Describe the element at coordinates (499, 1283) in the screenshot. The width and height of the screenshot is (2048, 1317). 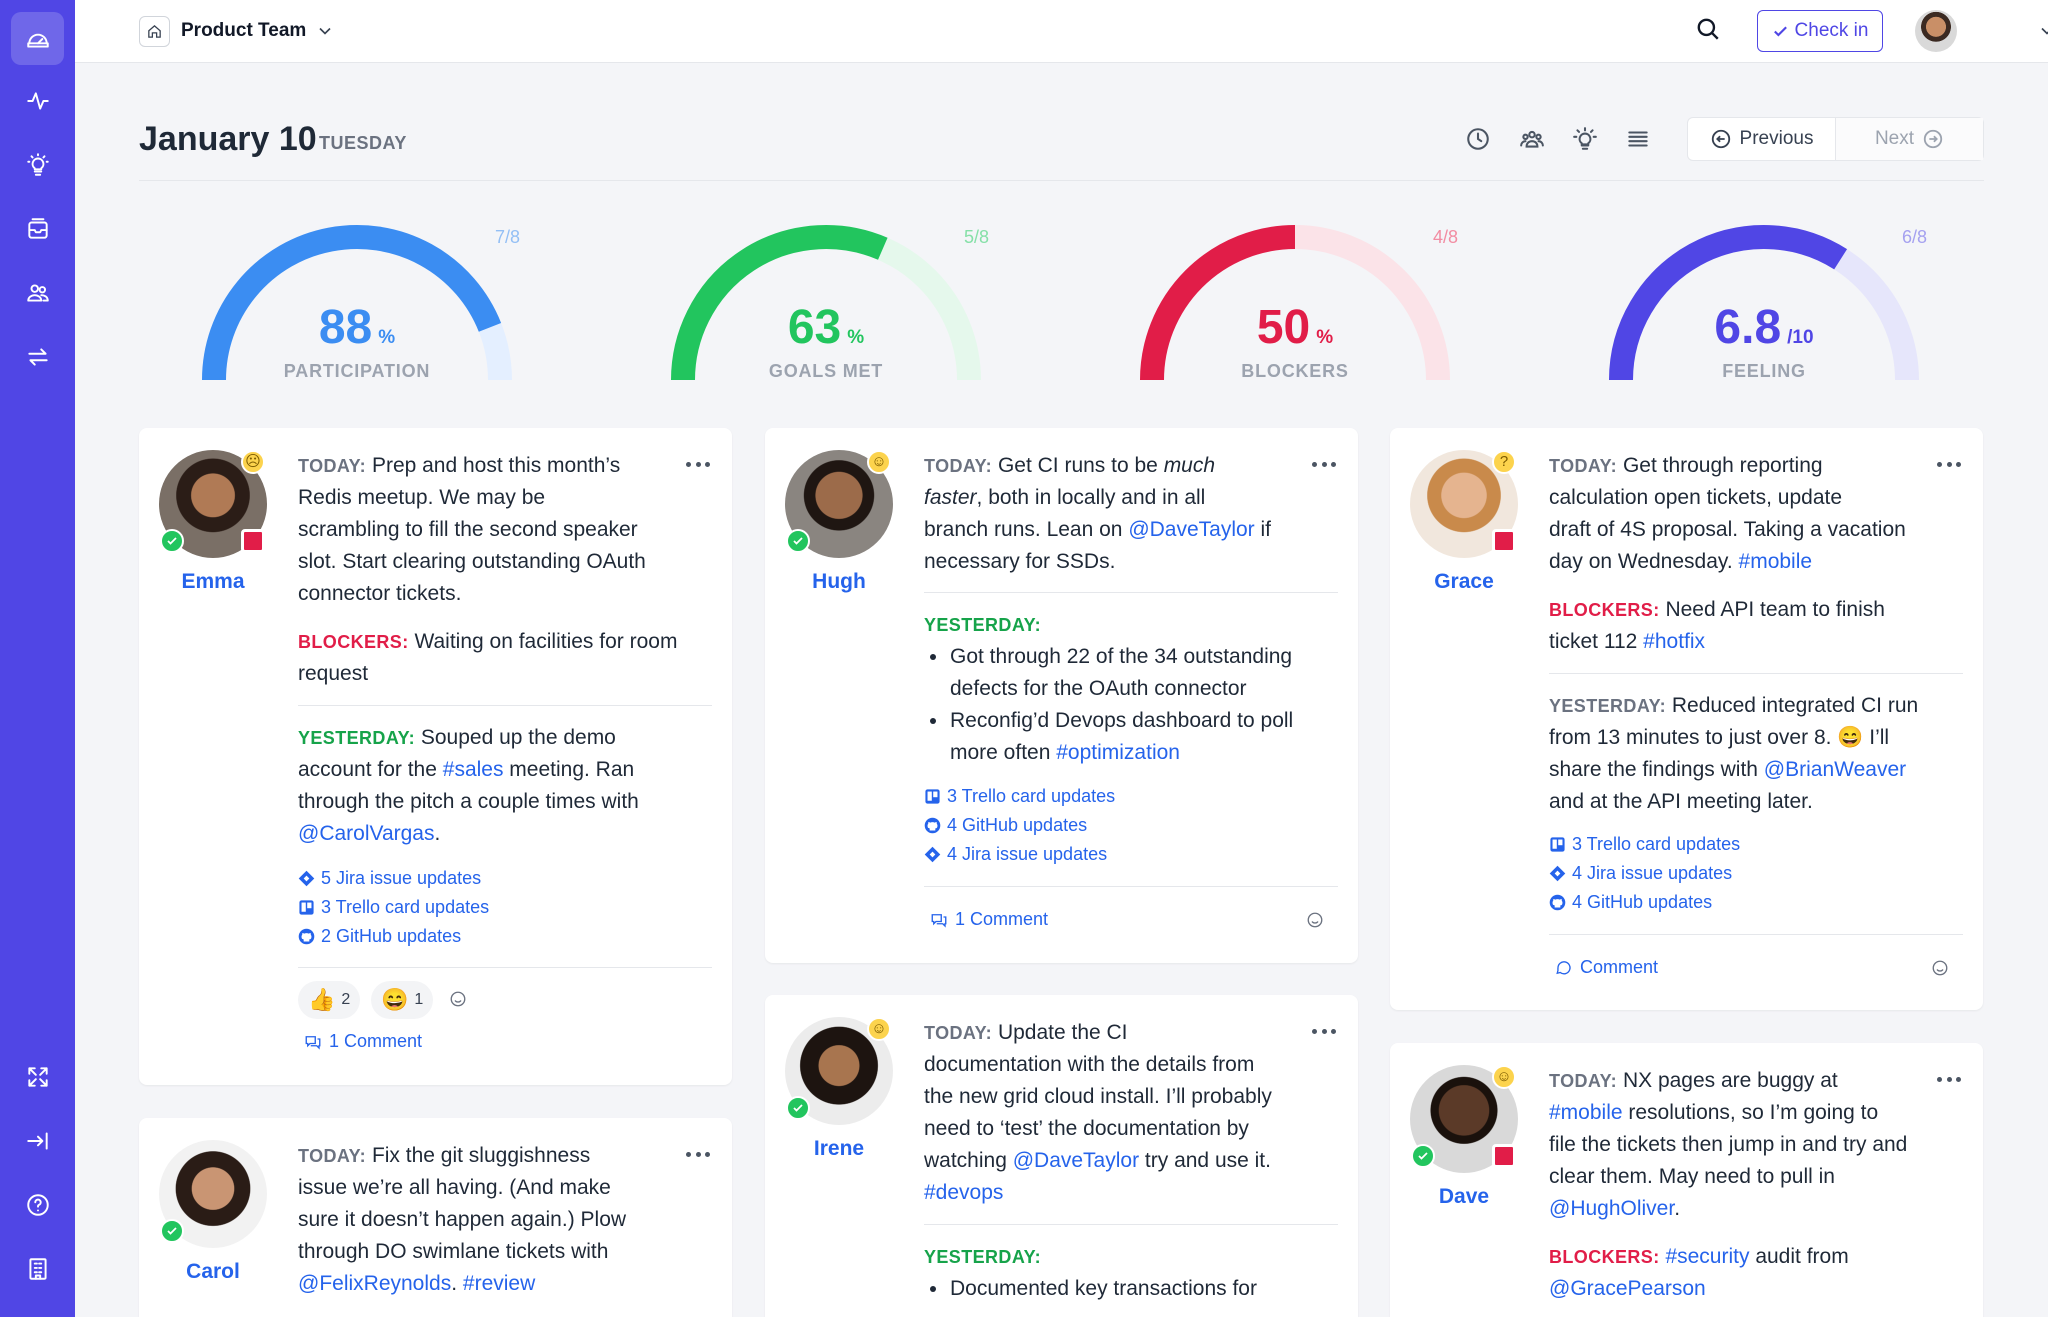
I see `hashtag-link: #review` at that location.